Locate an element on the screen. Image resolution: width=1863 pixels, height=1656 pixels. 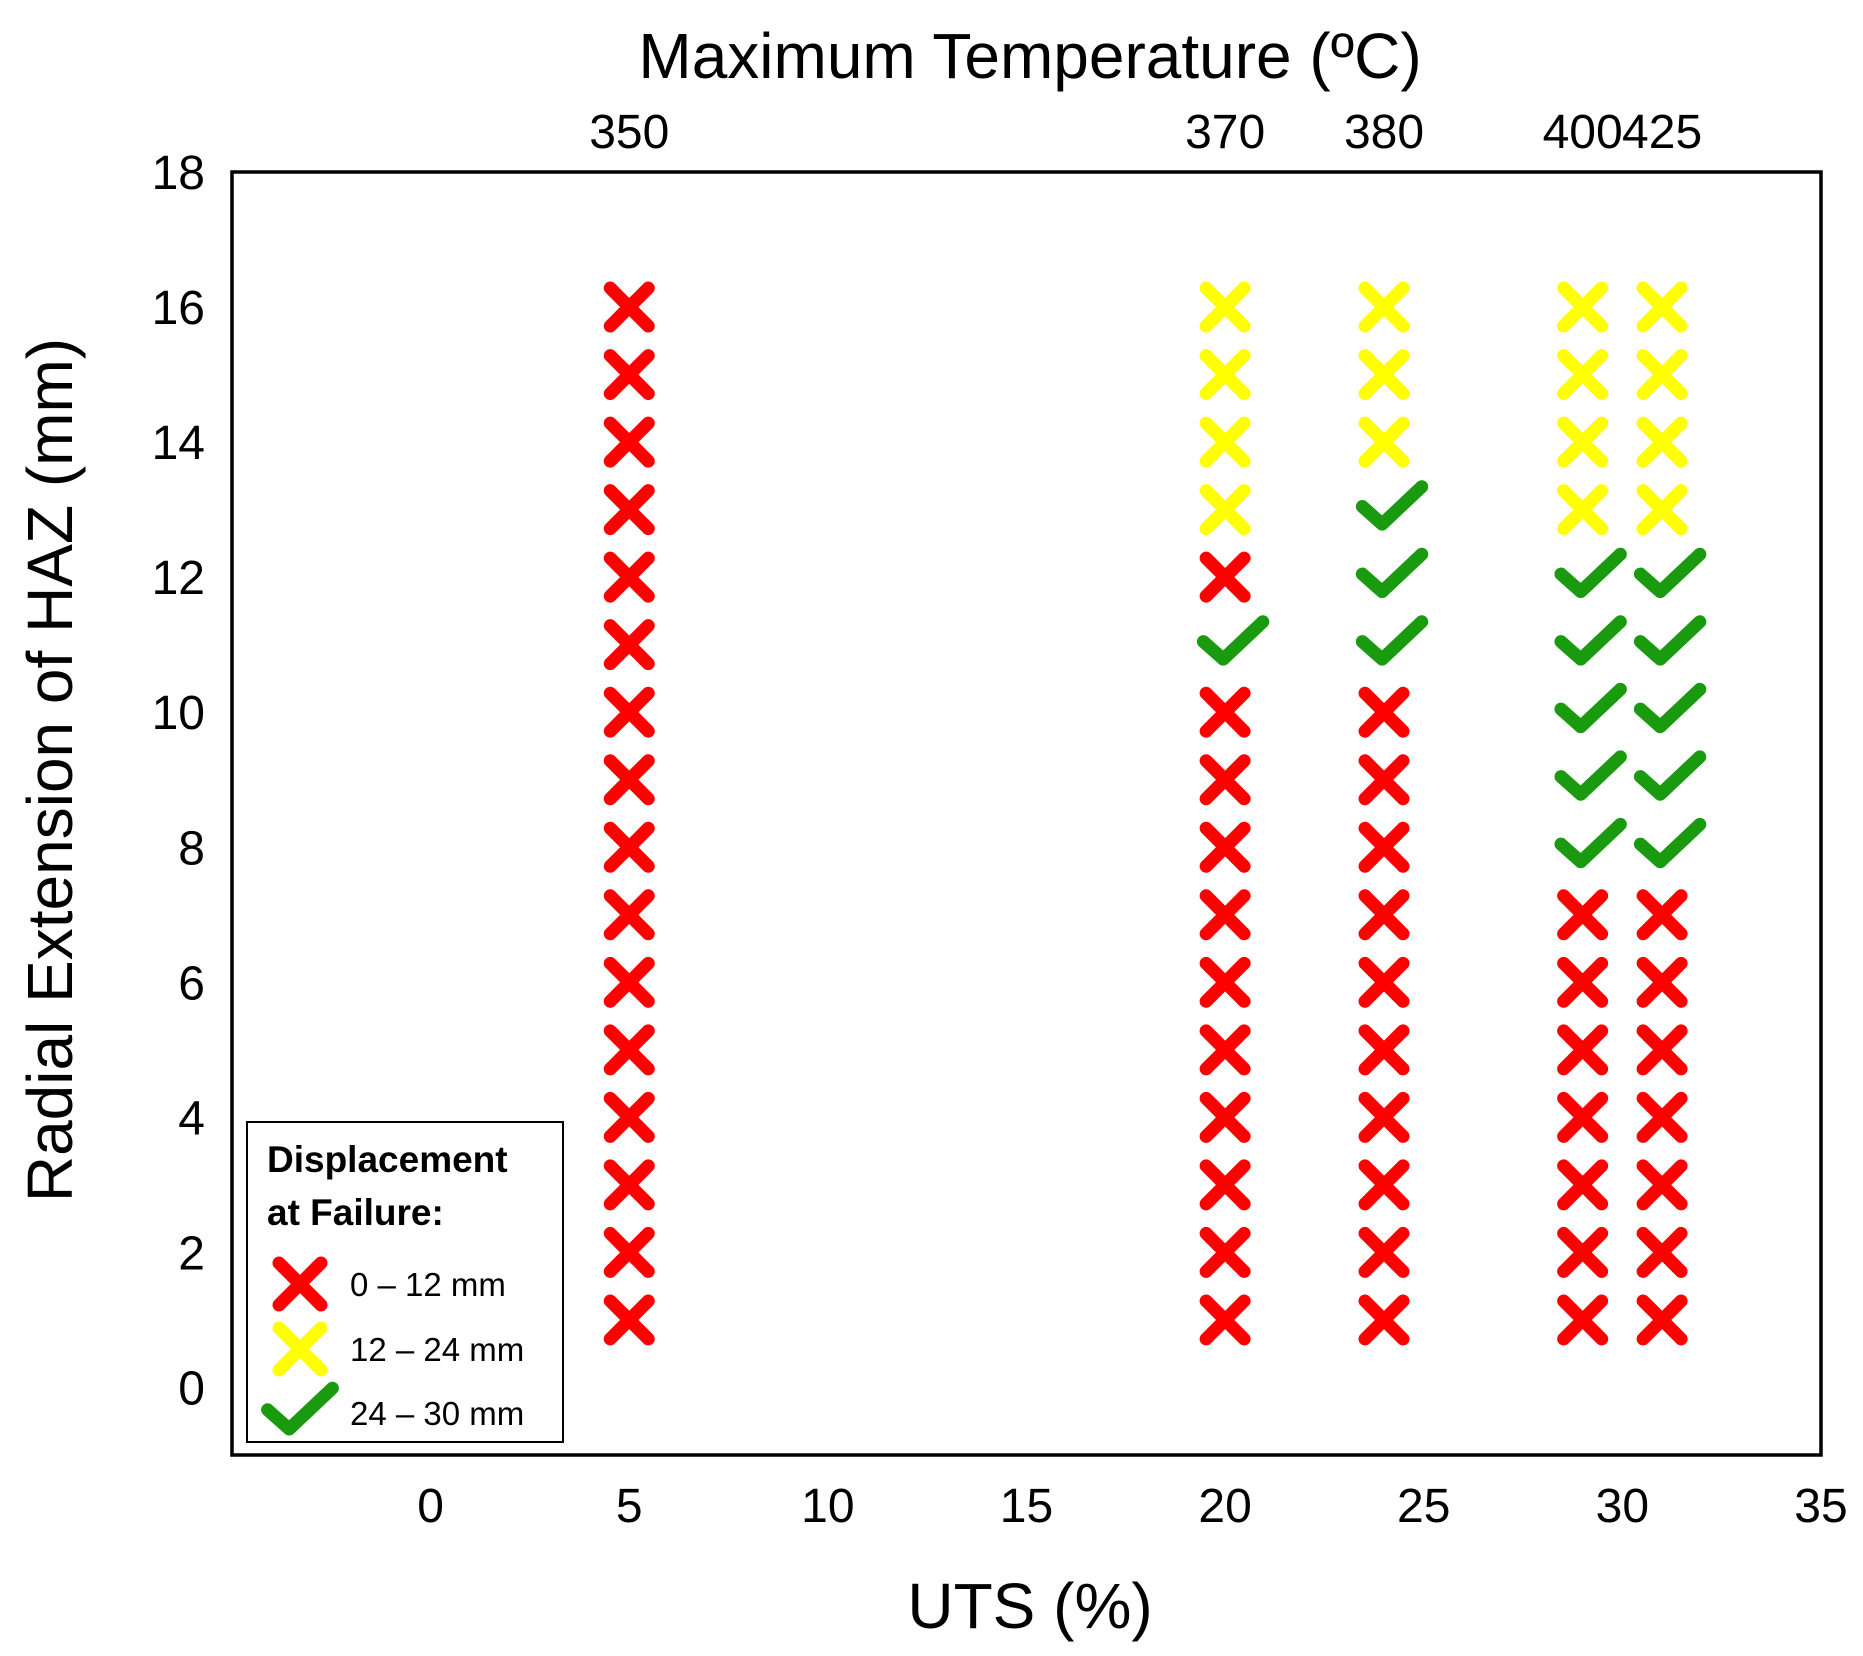
marker-370C-y12-cross is located at coordinates (1225, 577).